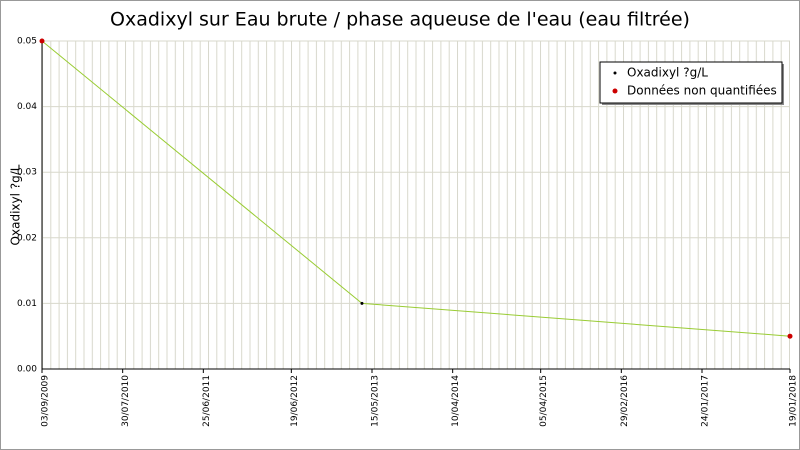 The width and height of the screenshot is (800, 450). What do you see at coordinates (295, 401) in the screenshot?
I see `x-tick-label: 19/06/2012` at bounding box center [295, 401].